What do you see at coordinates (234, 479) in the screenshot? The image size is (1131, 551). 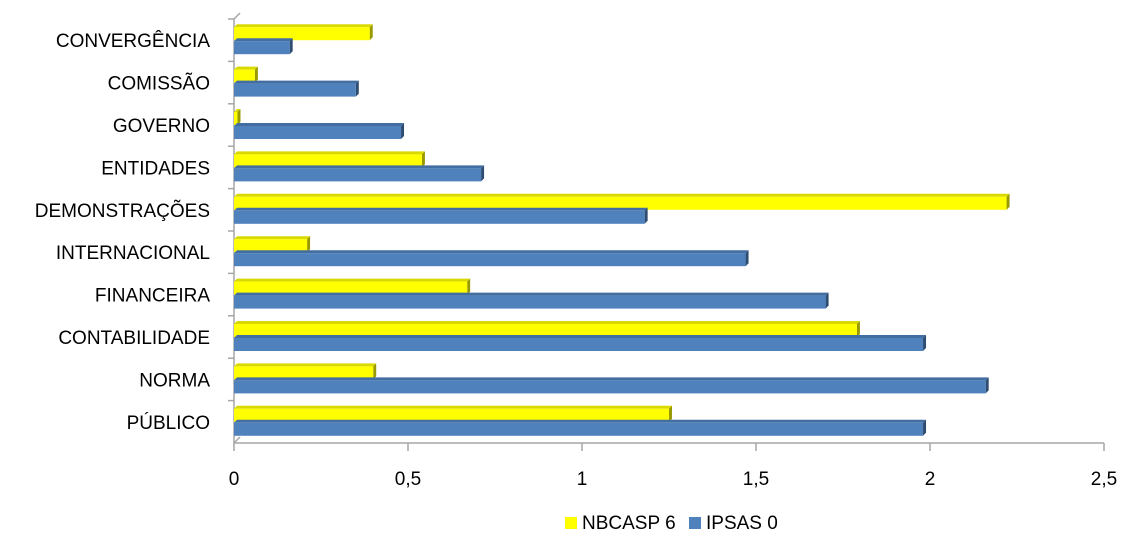 I see `x-tick-label: 0` at bounding box center [234, 479].